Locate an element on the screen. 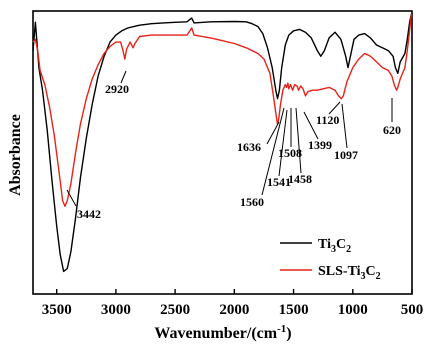 This screenshot has height=344, width=425. y-axis-title: Absorbance is located at coordinates (15, 155).